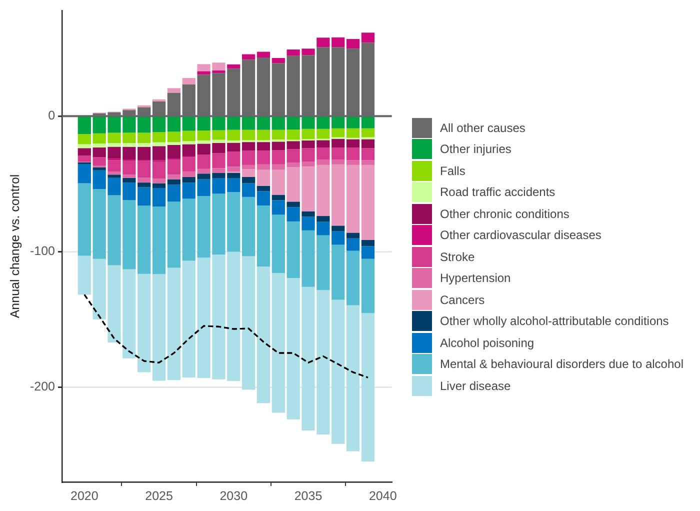  Describe the element at coordinates (382, 495) in the screenshot. I see `x-tick-label: 2040` at that location.